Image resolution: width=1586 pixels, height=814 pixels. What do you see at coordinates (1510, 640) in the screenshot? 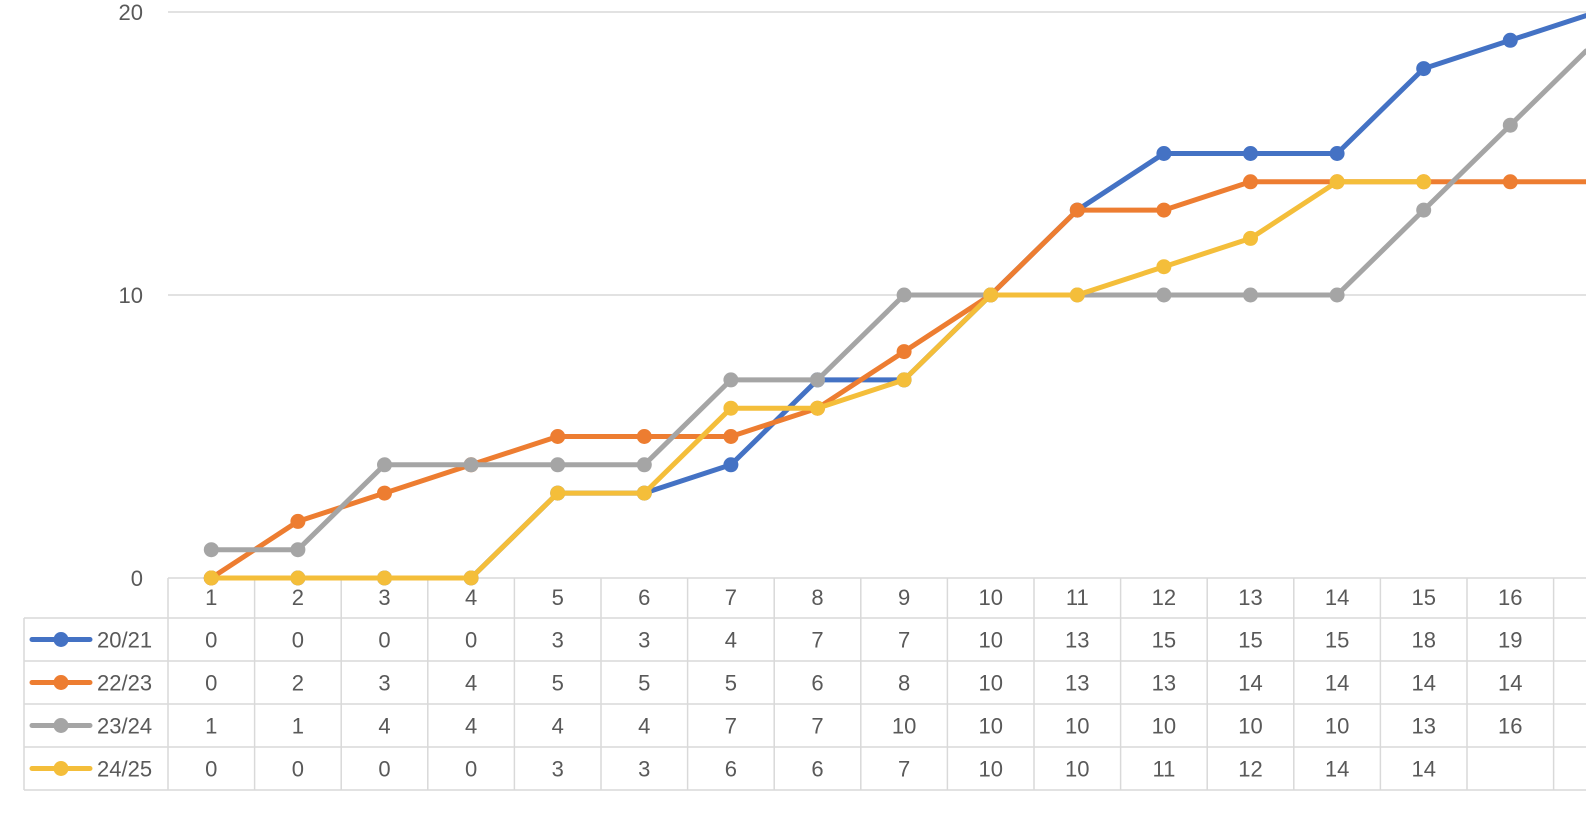
I see `table-cell: 19` at bounding box center [1510, 640].